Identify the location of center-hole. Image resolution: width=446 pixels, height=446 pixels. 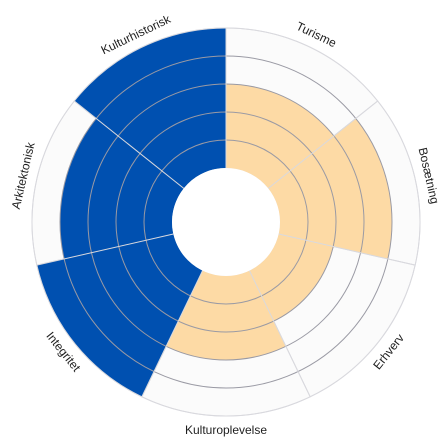
(226, 222).